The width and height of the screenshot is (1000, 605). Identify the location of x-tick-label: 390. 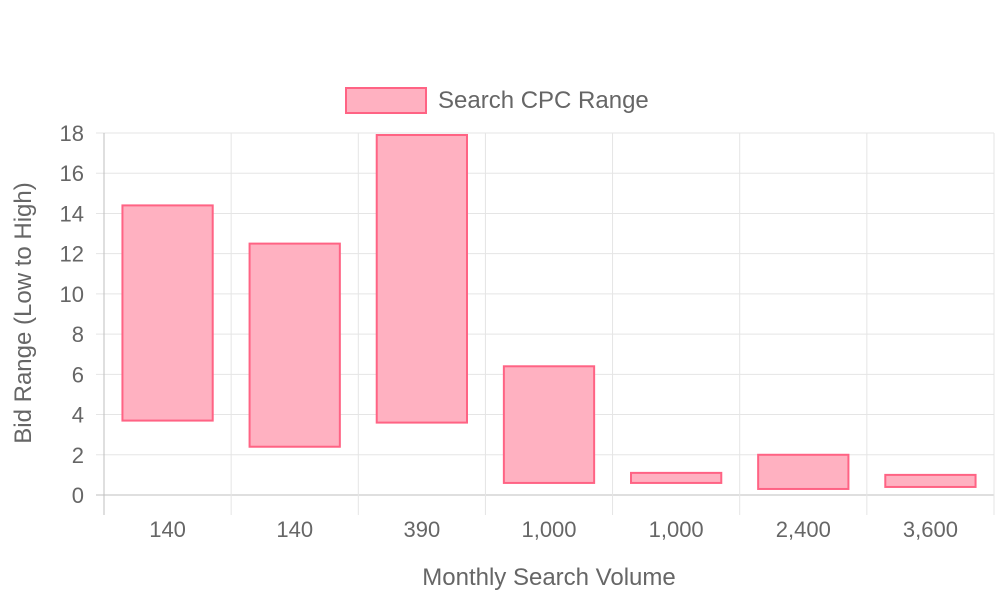
(421, 529).